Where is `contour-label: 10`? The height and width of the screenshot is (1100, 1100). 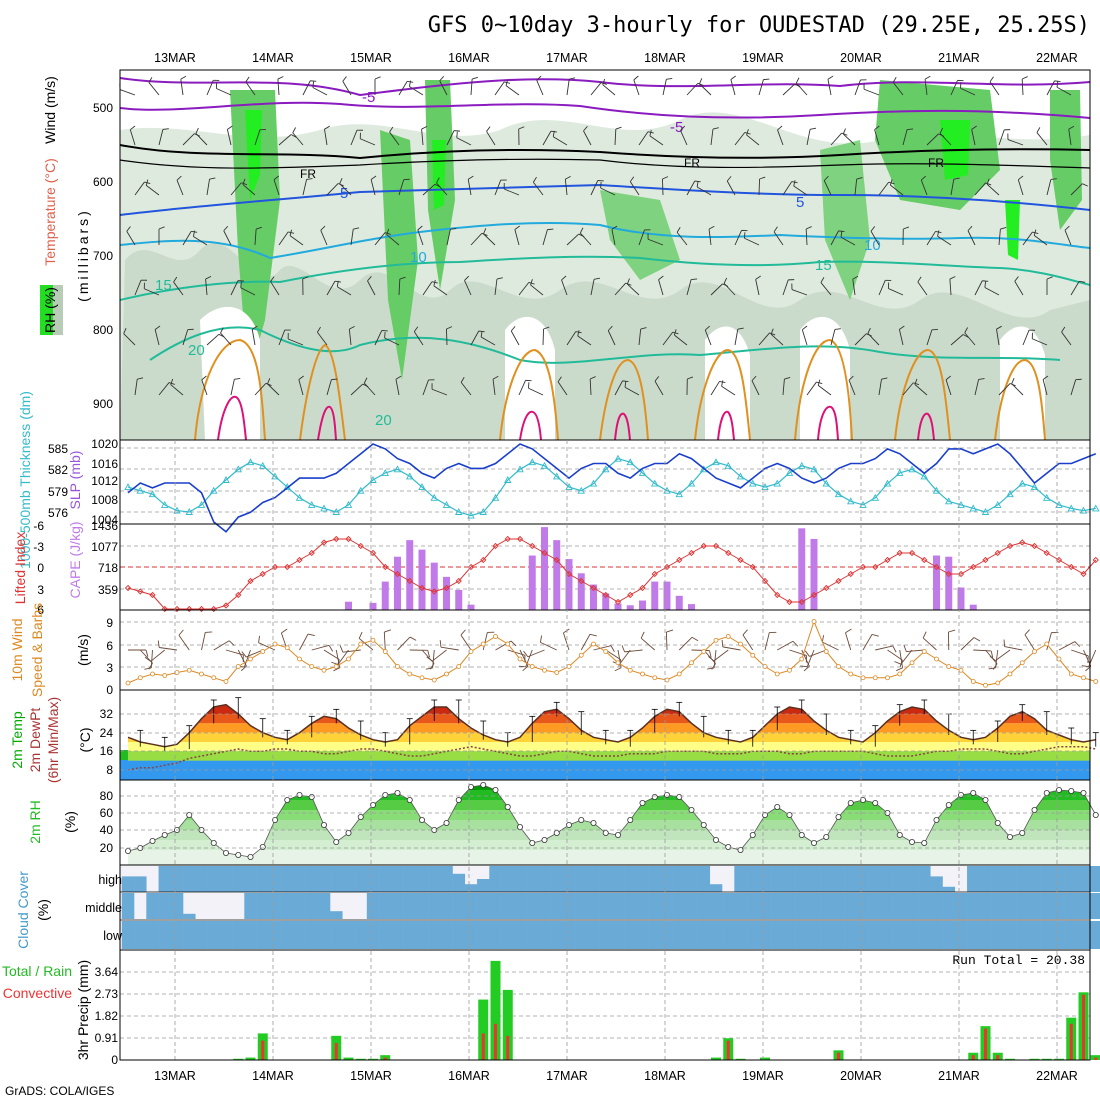
contour-label: 10 is located at coordinates (872, 245).